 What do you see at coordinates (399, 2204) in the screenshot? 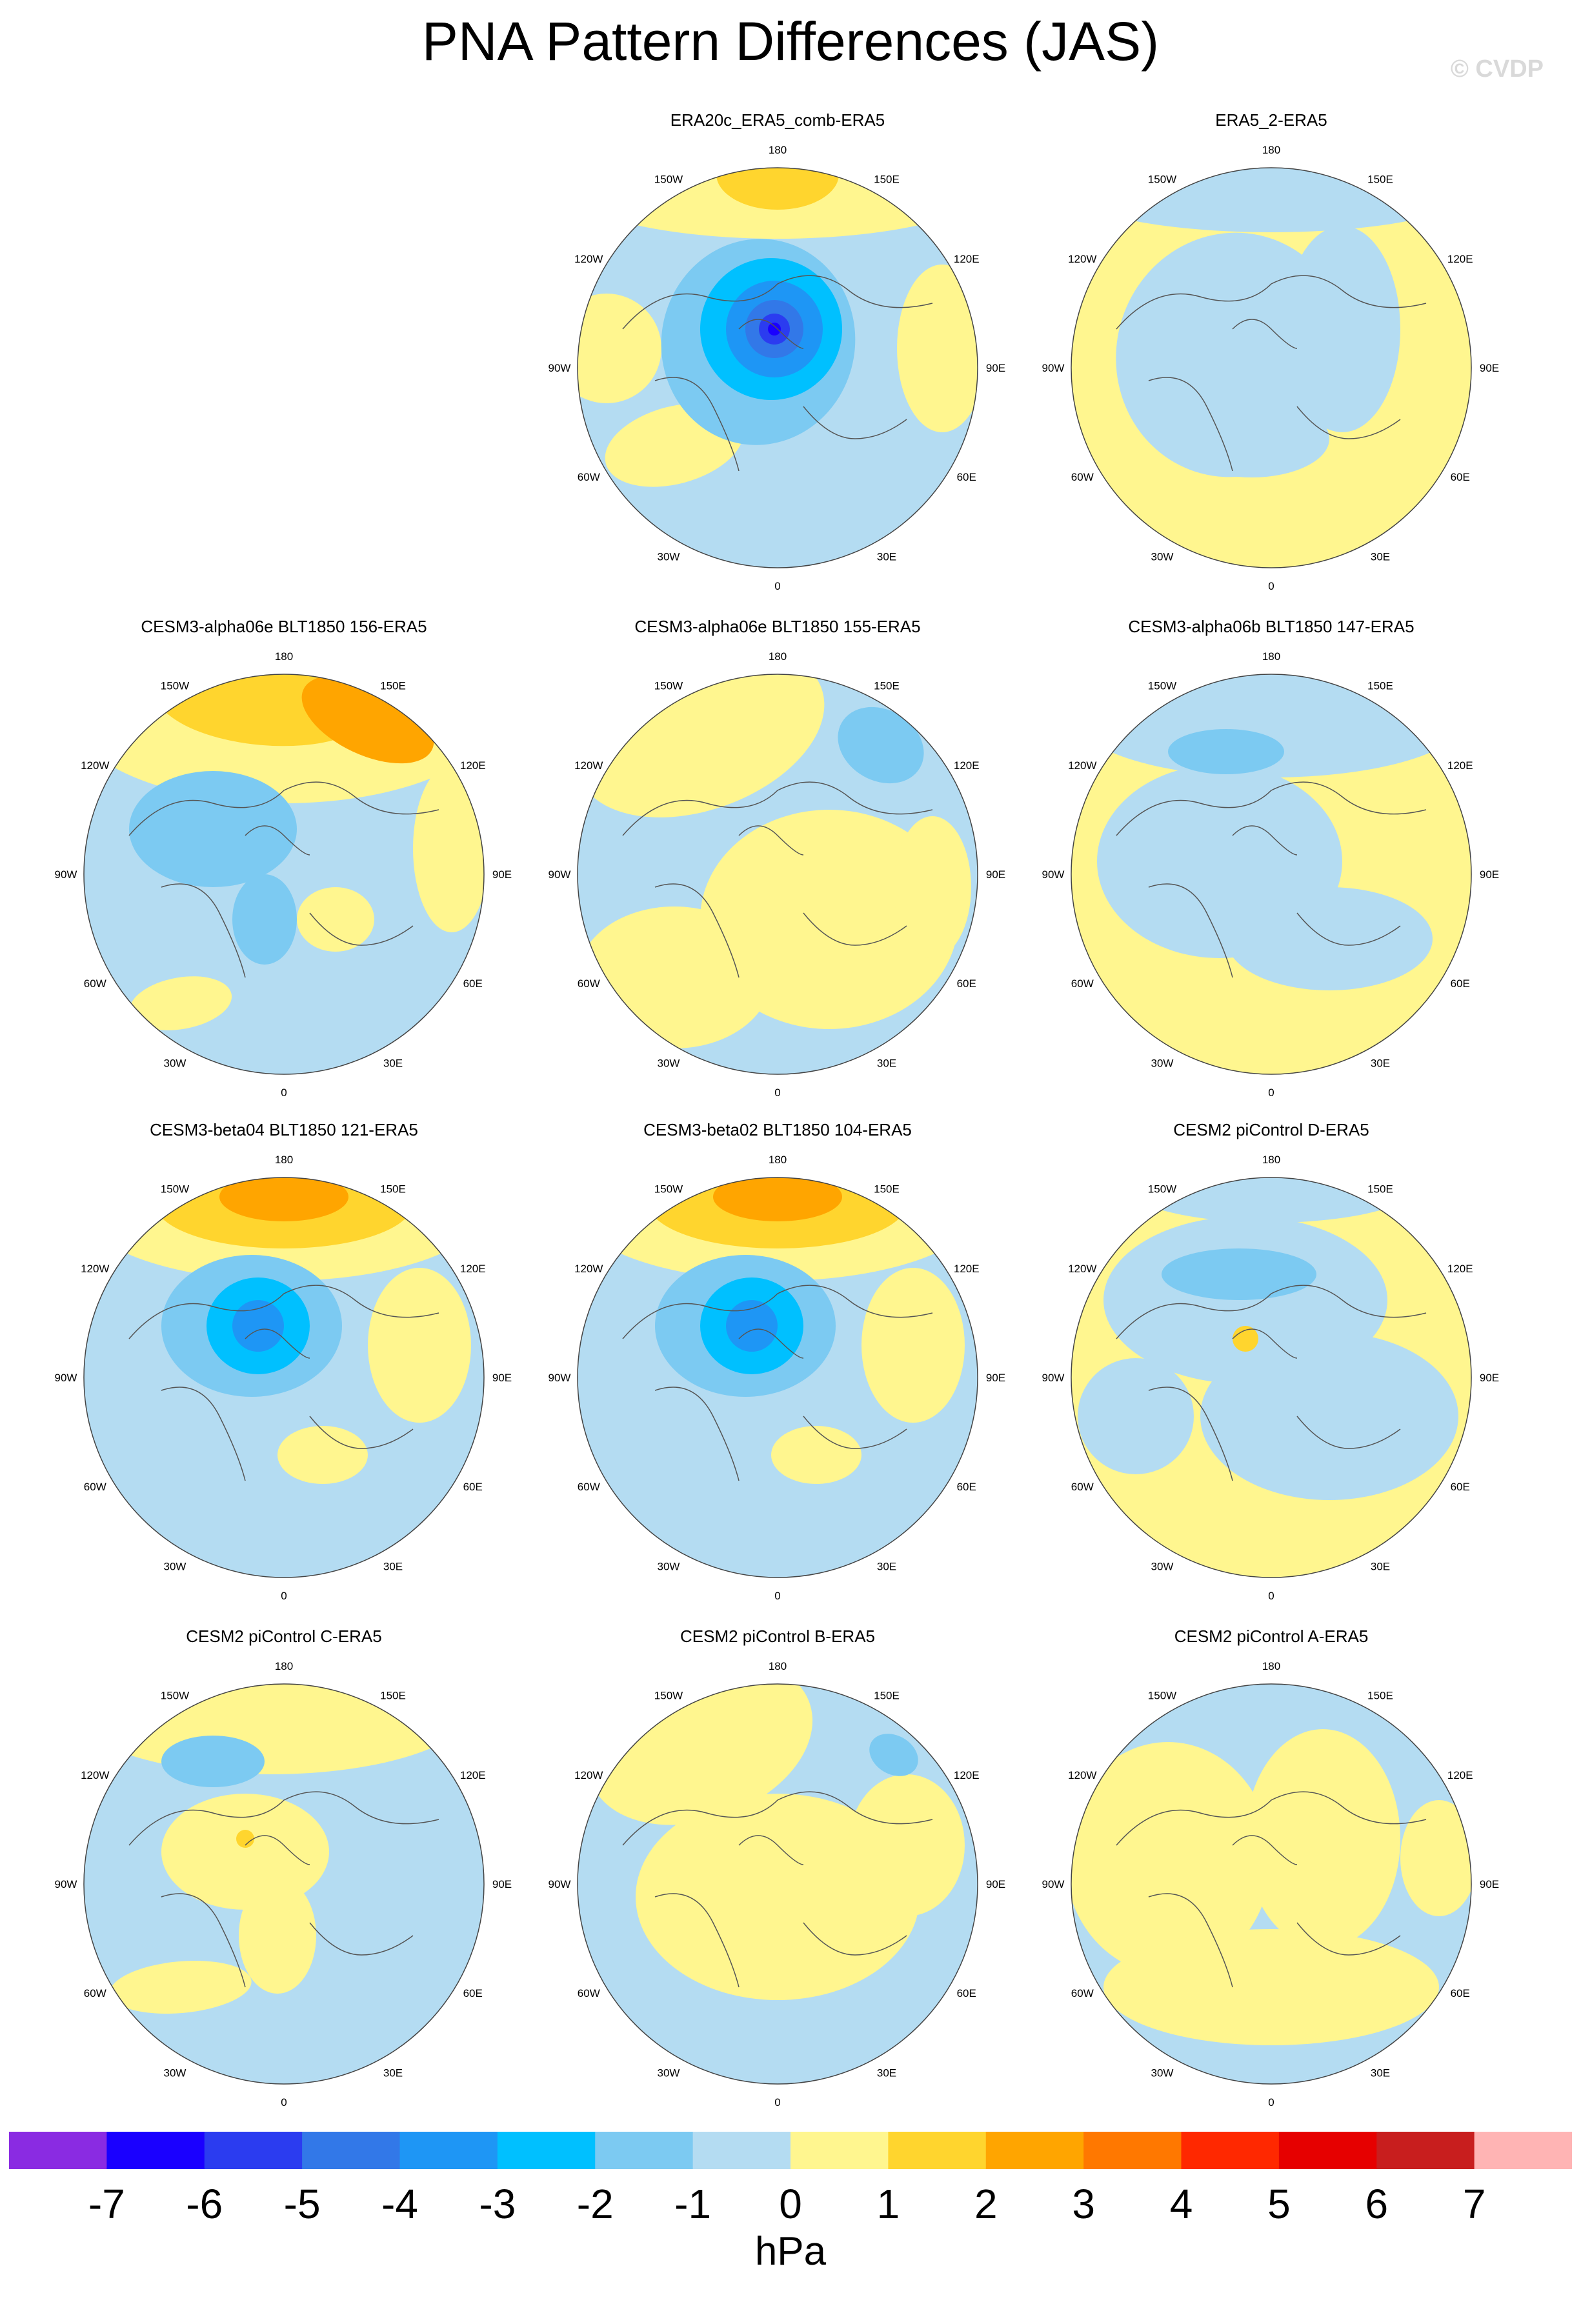
I see `colorbar-tick: -4` at bounding box center [399, 2204].